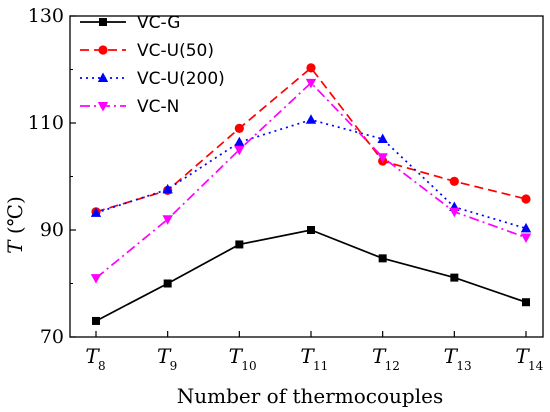  I want to click on x-tick-subscript: 14, so click(536, 366).